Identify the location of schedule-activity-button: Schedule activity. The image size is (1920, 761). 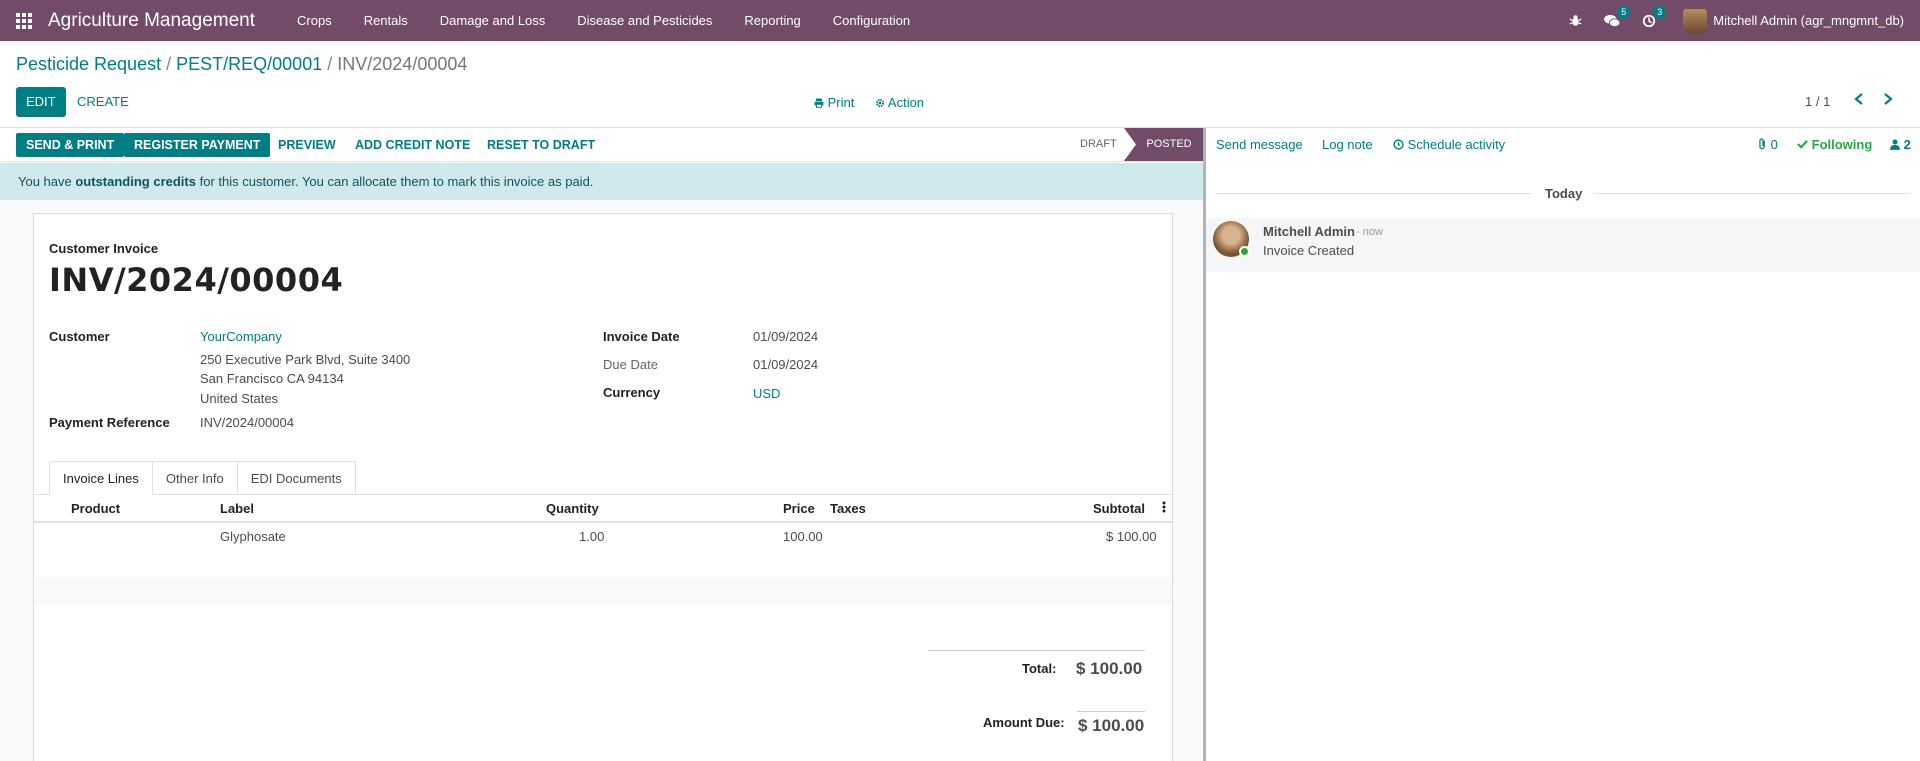
(1449, 144).